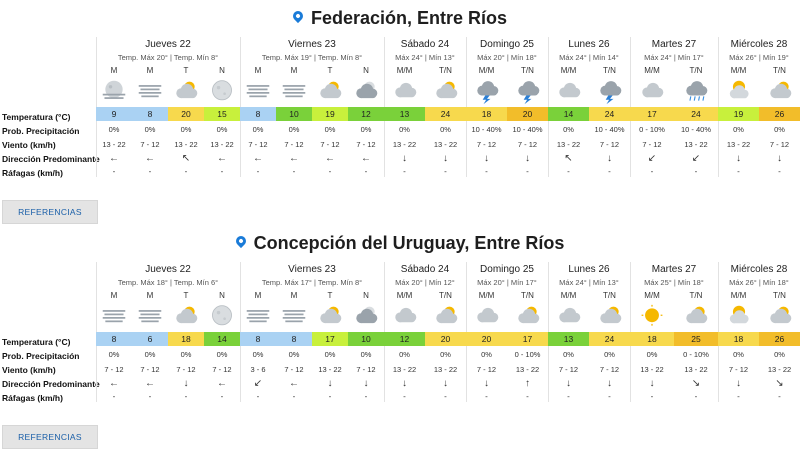  What do you see at coordinates (696, 129) in the screenshot?
I see `precip-probability: 10 - 40%` at bounding box center [696, 129].